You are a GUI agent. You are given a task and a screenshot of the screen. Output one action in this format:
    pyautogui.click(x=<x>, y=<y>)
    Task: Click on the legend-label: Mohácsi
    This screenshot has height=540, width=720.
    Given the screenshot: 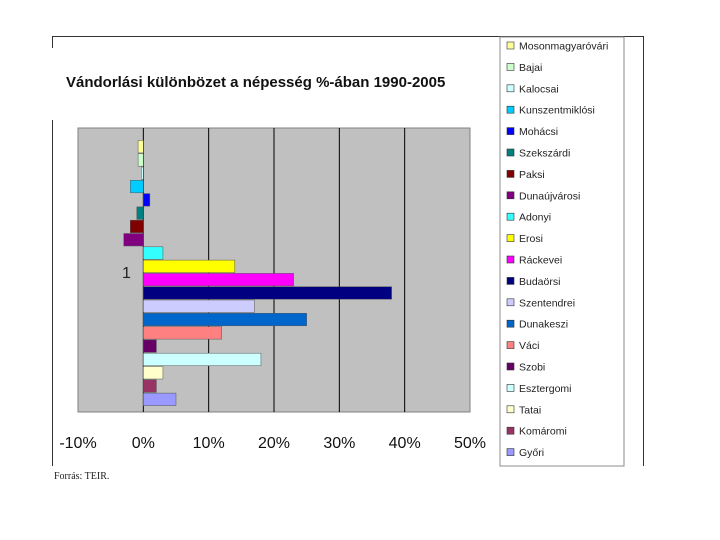 What is the action you would take?
    pyautogui.click(x=538, y=132)
    